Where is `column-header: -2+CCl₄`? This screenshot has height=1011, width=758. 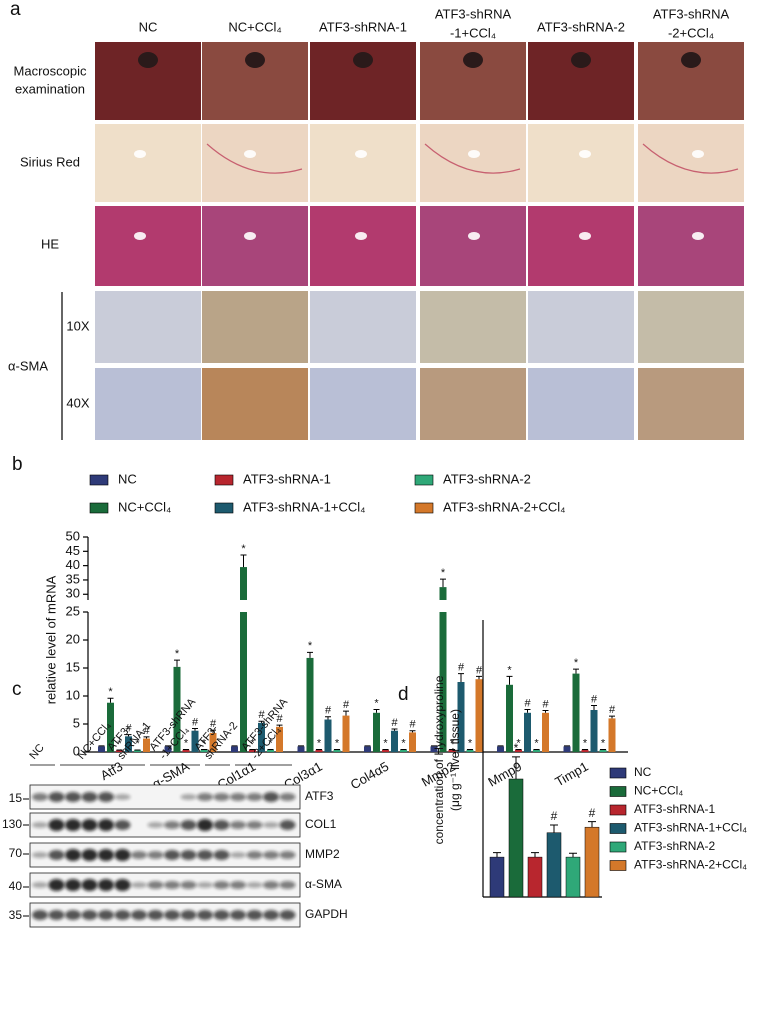
column-header: -2+CCl₄ is located at coordinates (691, 32).